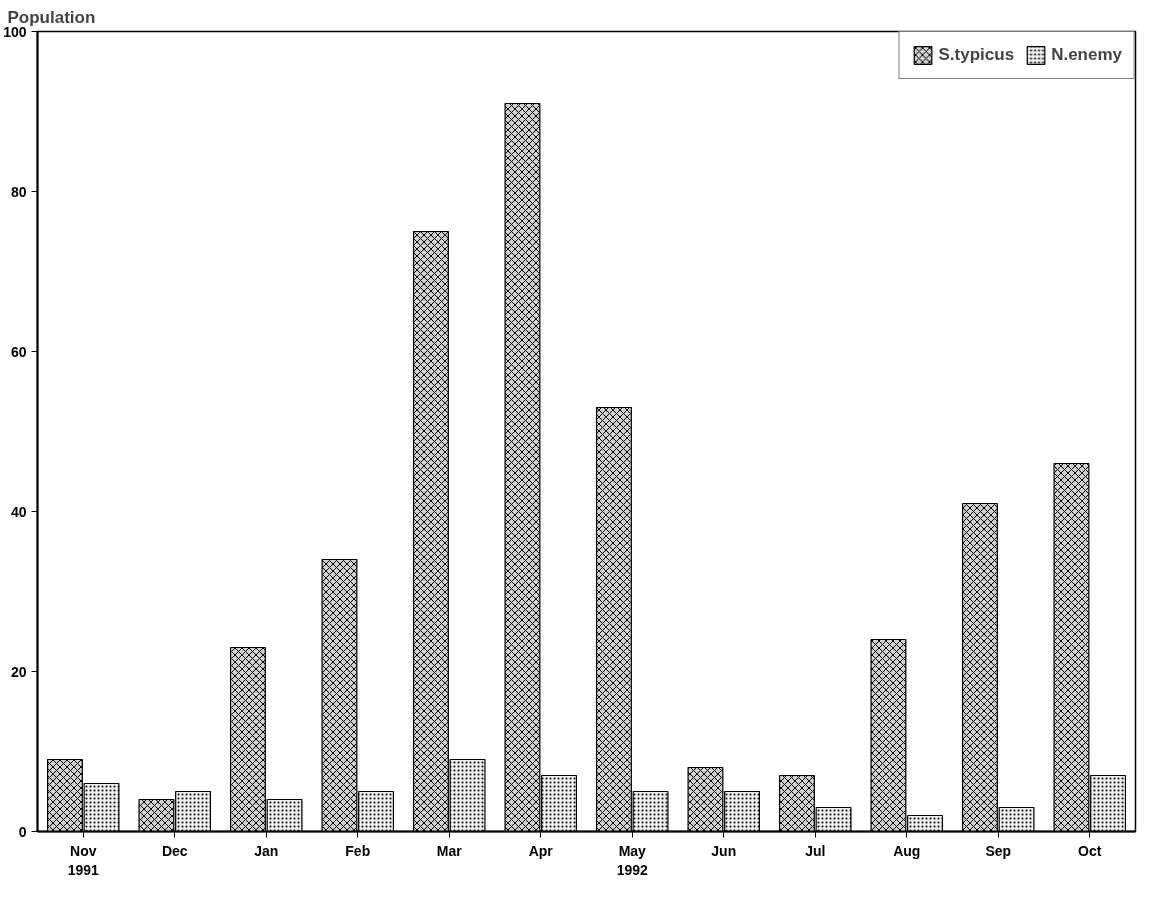 The height and width of the screenshot is (909, 1166). Describe the element at coordinates (1086, 55) in the screenshot. I see `legend-label: N.enemy` at that location.